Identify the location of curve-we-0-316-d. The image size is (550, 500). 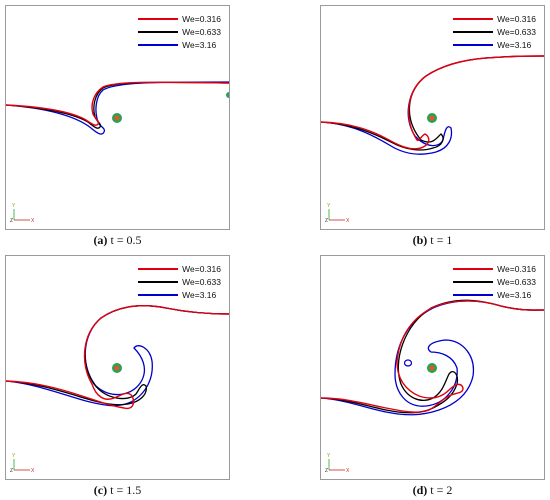
(432, 356).